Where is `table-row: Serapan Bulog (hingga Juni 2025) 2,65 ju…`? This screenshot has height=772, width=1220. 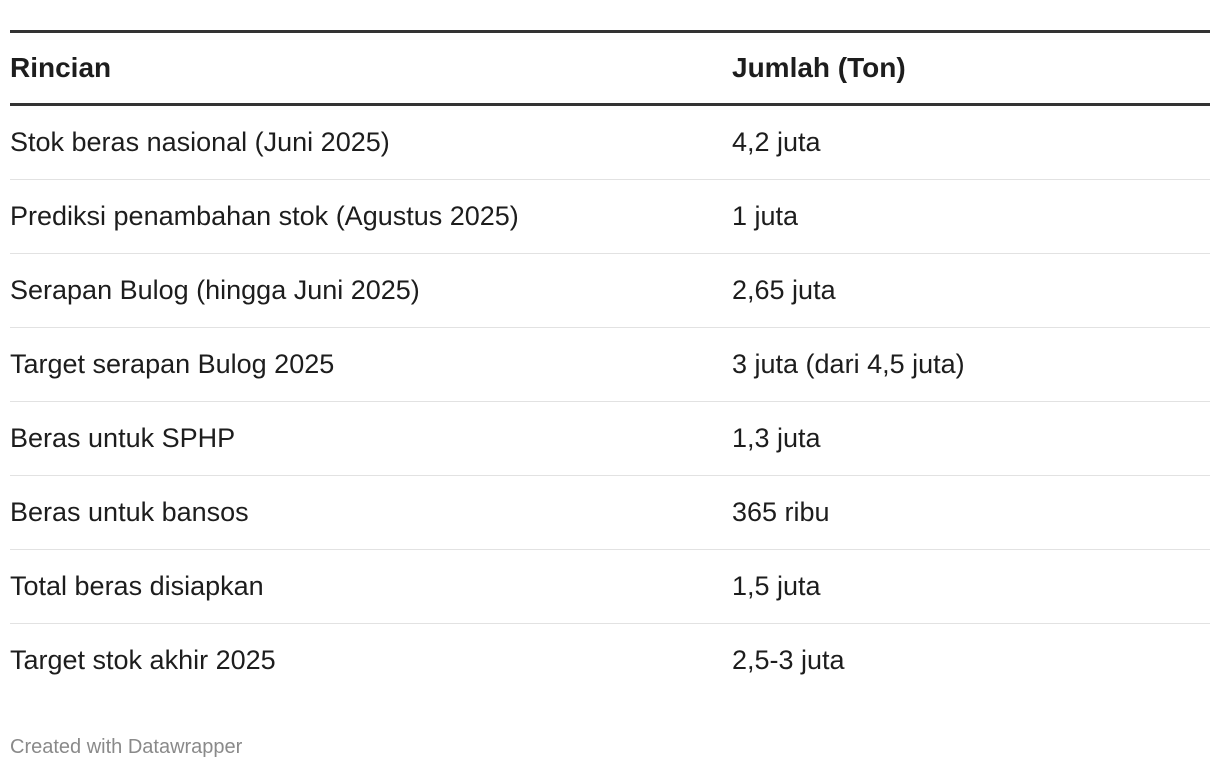 table-row: Serapan Bulog (hingga Juni 2025) 2,65 ju… is located at coordinates (610, 290).